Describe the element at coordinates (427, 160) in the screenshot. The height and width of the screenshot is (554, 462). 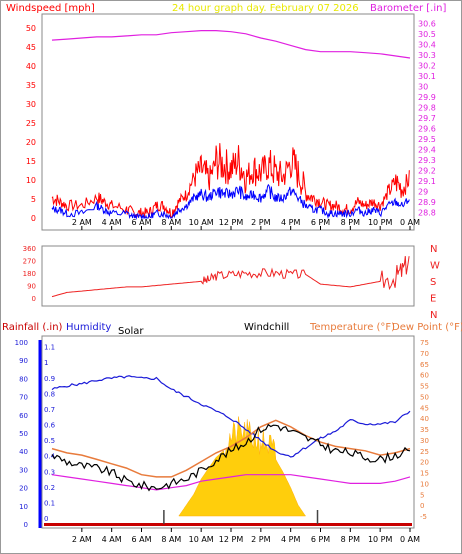
I see `barometer-tick-label: 29.3` at that location.